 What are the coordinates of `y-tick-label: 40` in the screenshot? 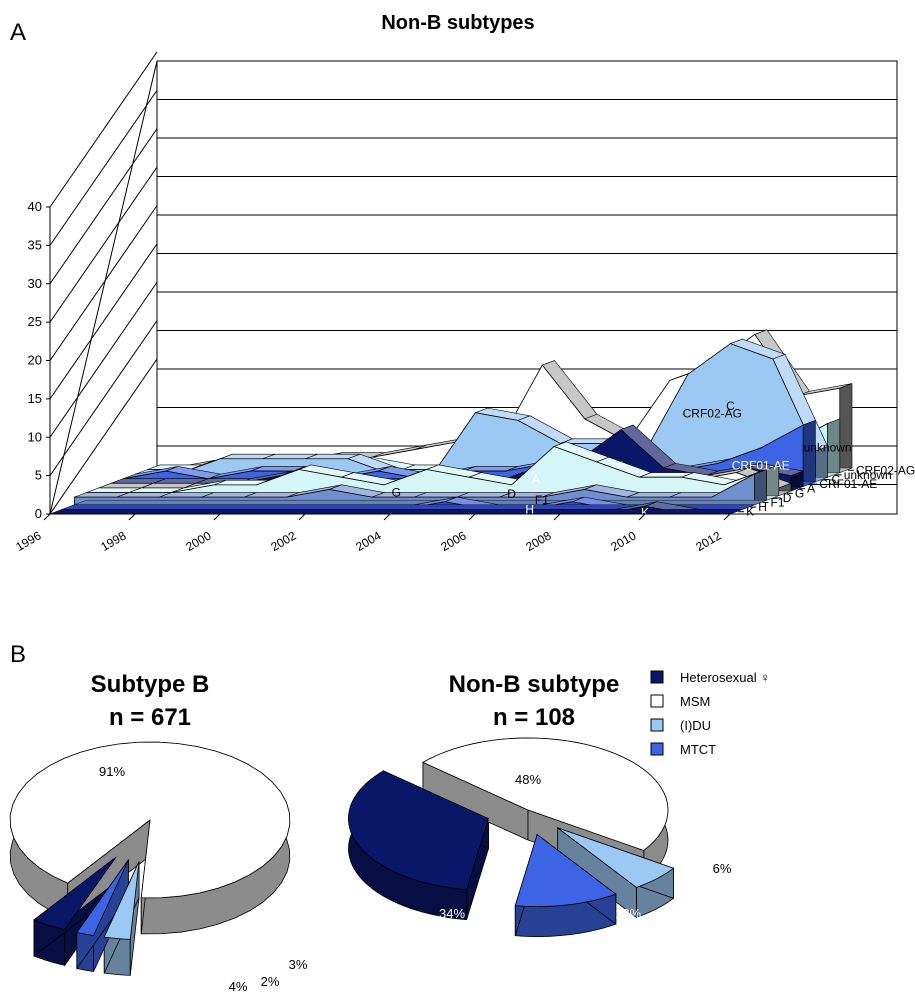 It's located at (35, 206).